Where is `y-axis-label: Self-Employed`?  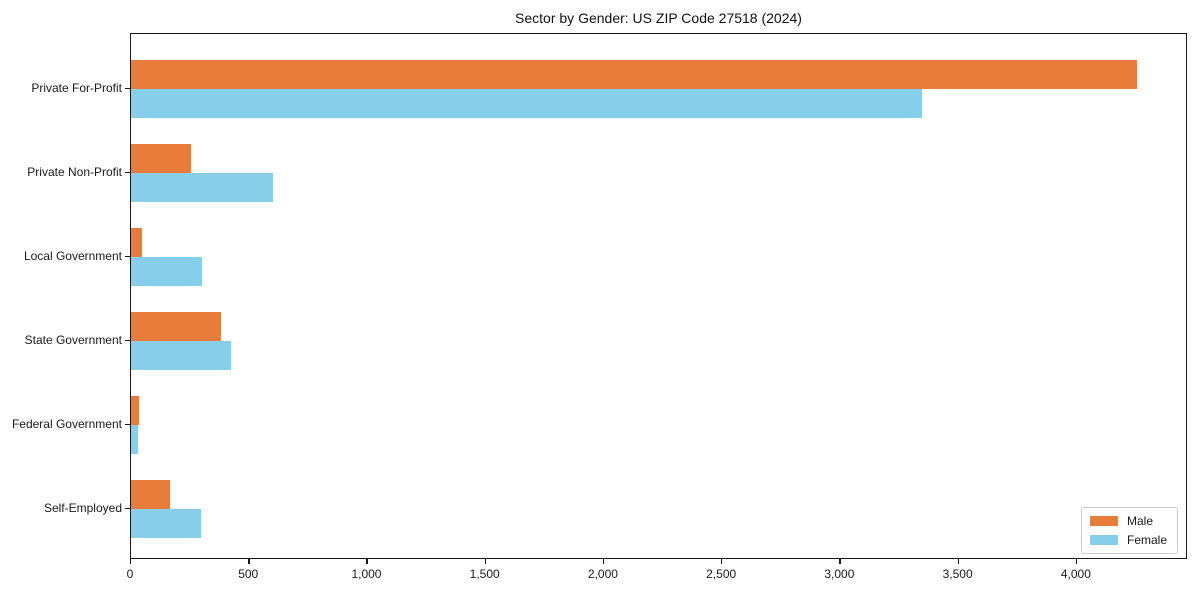 y-axis-label: Self-Employed is located at coordinates (82, 508).